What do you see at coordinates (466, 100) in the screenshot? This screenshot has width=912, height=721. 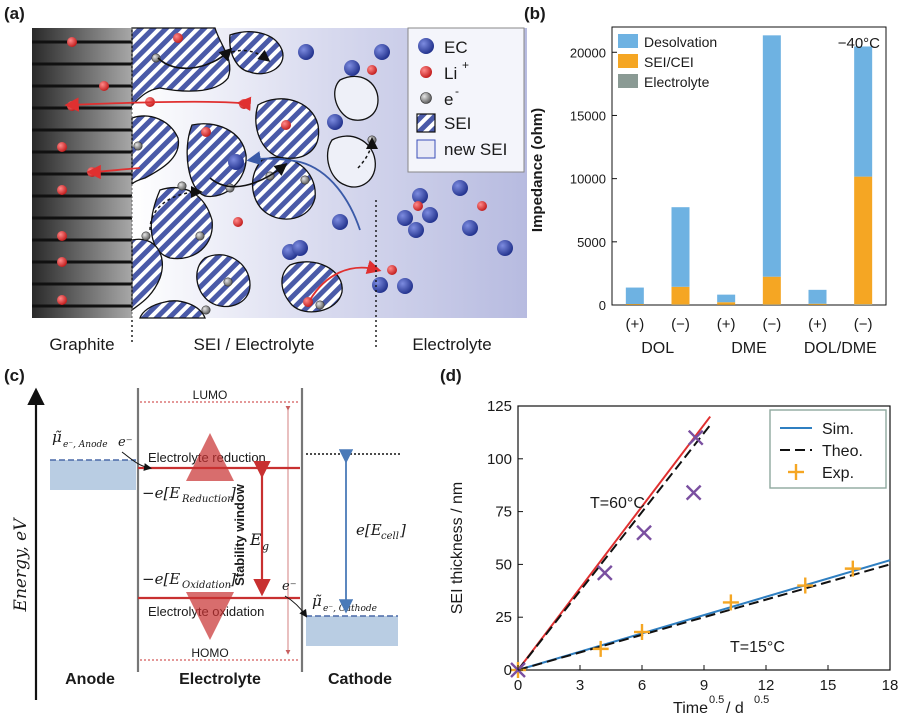 I see `panel-a-legend: EC Li + e - SEI new SEI` at bounding box center [466, 100].